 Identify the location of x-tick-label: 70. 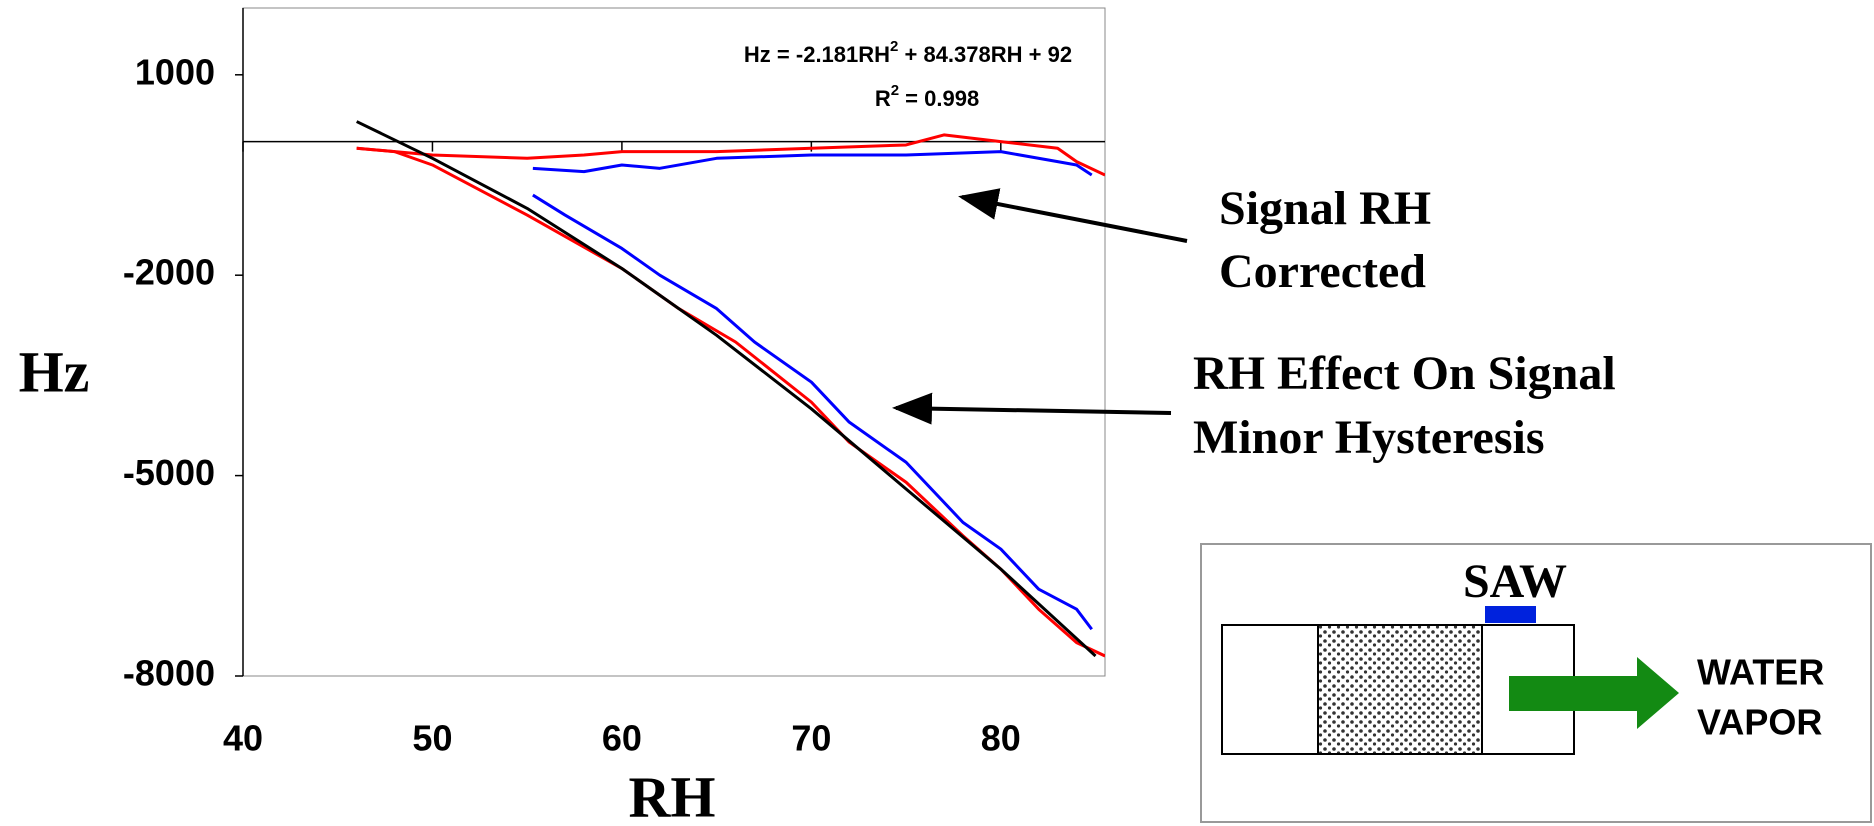
(811, 738).